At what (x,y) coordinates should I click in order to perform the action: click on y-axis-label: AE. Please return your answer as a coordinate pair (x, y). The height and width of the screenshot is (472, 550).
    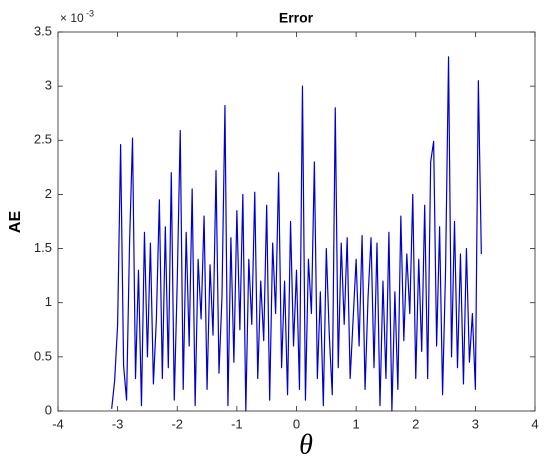
    Looking at the image, I should click on (15, 222).